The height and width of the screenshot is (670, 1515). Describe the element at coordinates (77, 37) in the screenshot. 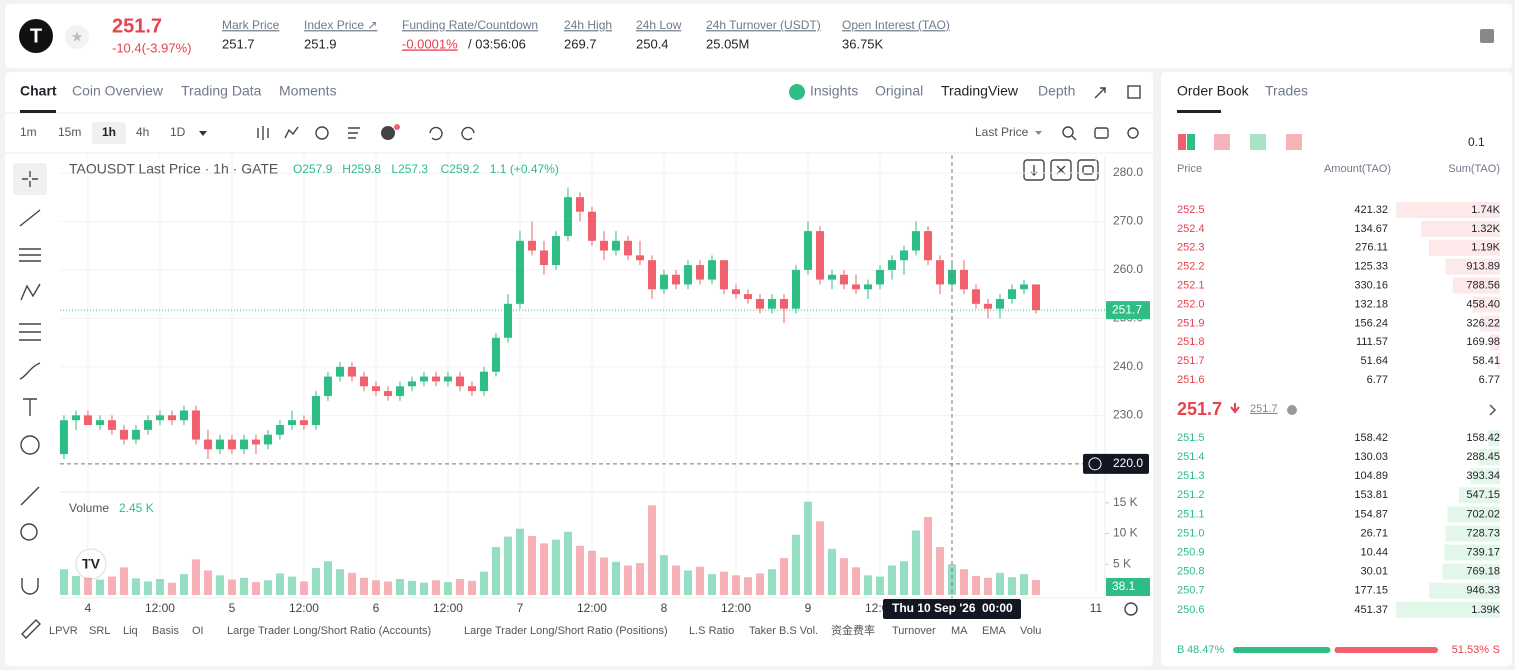

I see `favorite` at that location.